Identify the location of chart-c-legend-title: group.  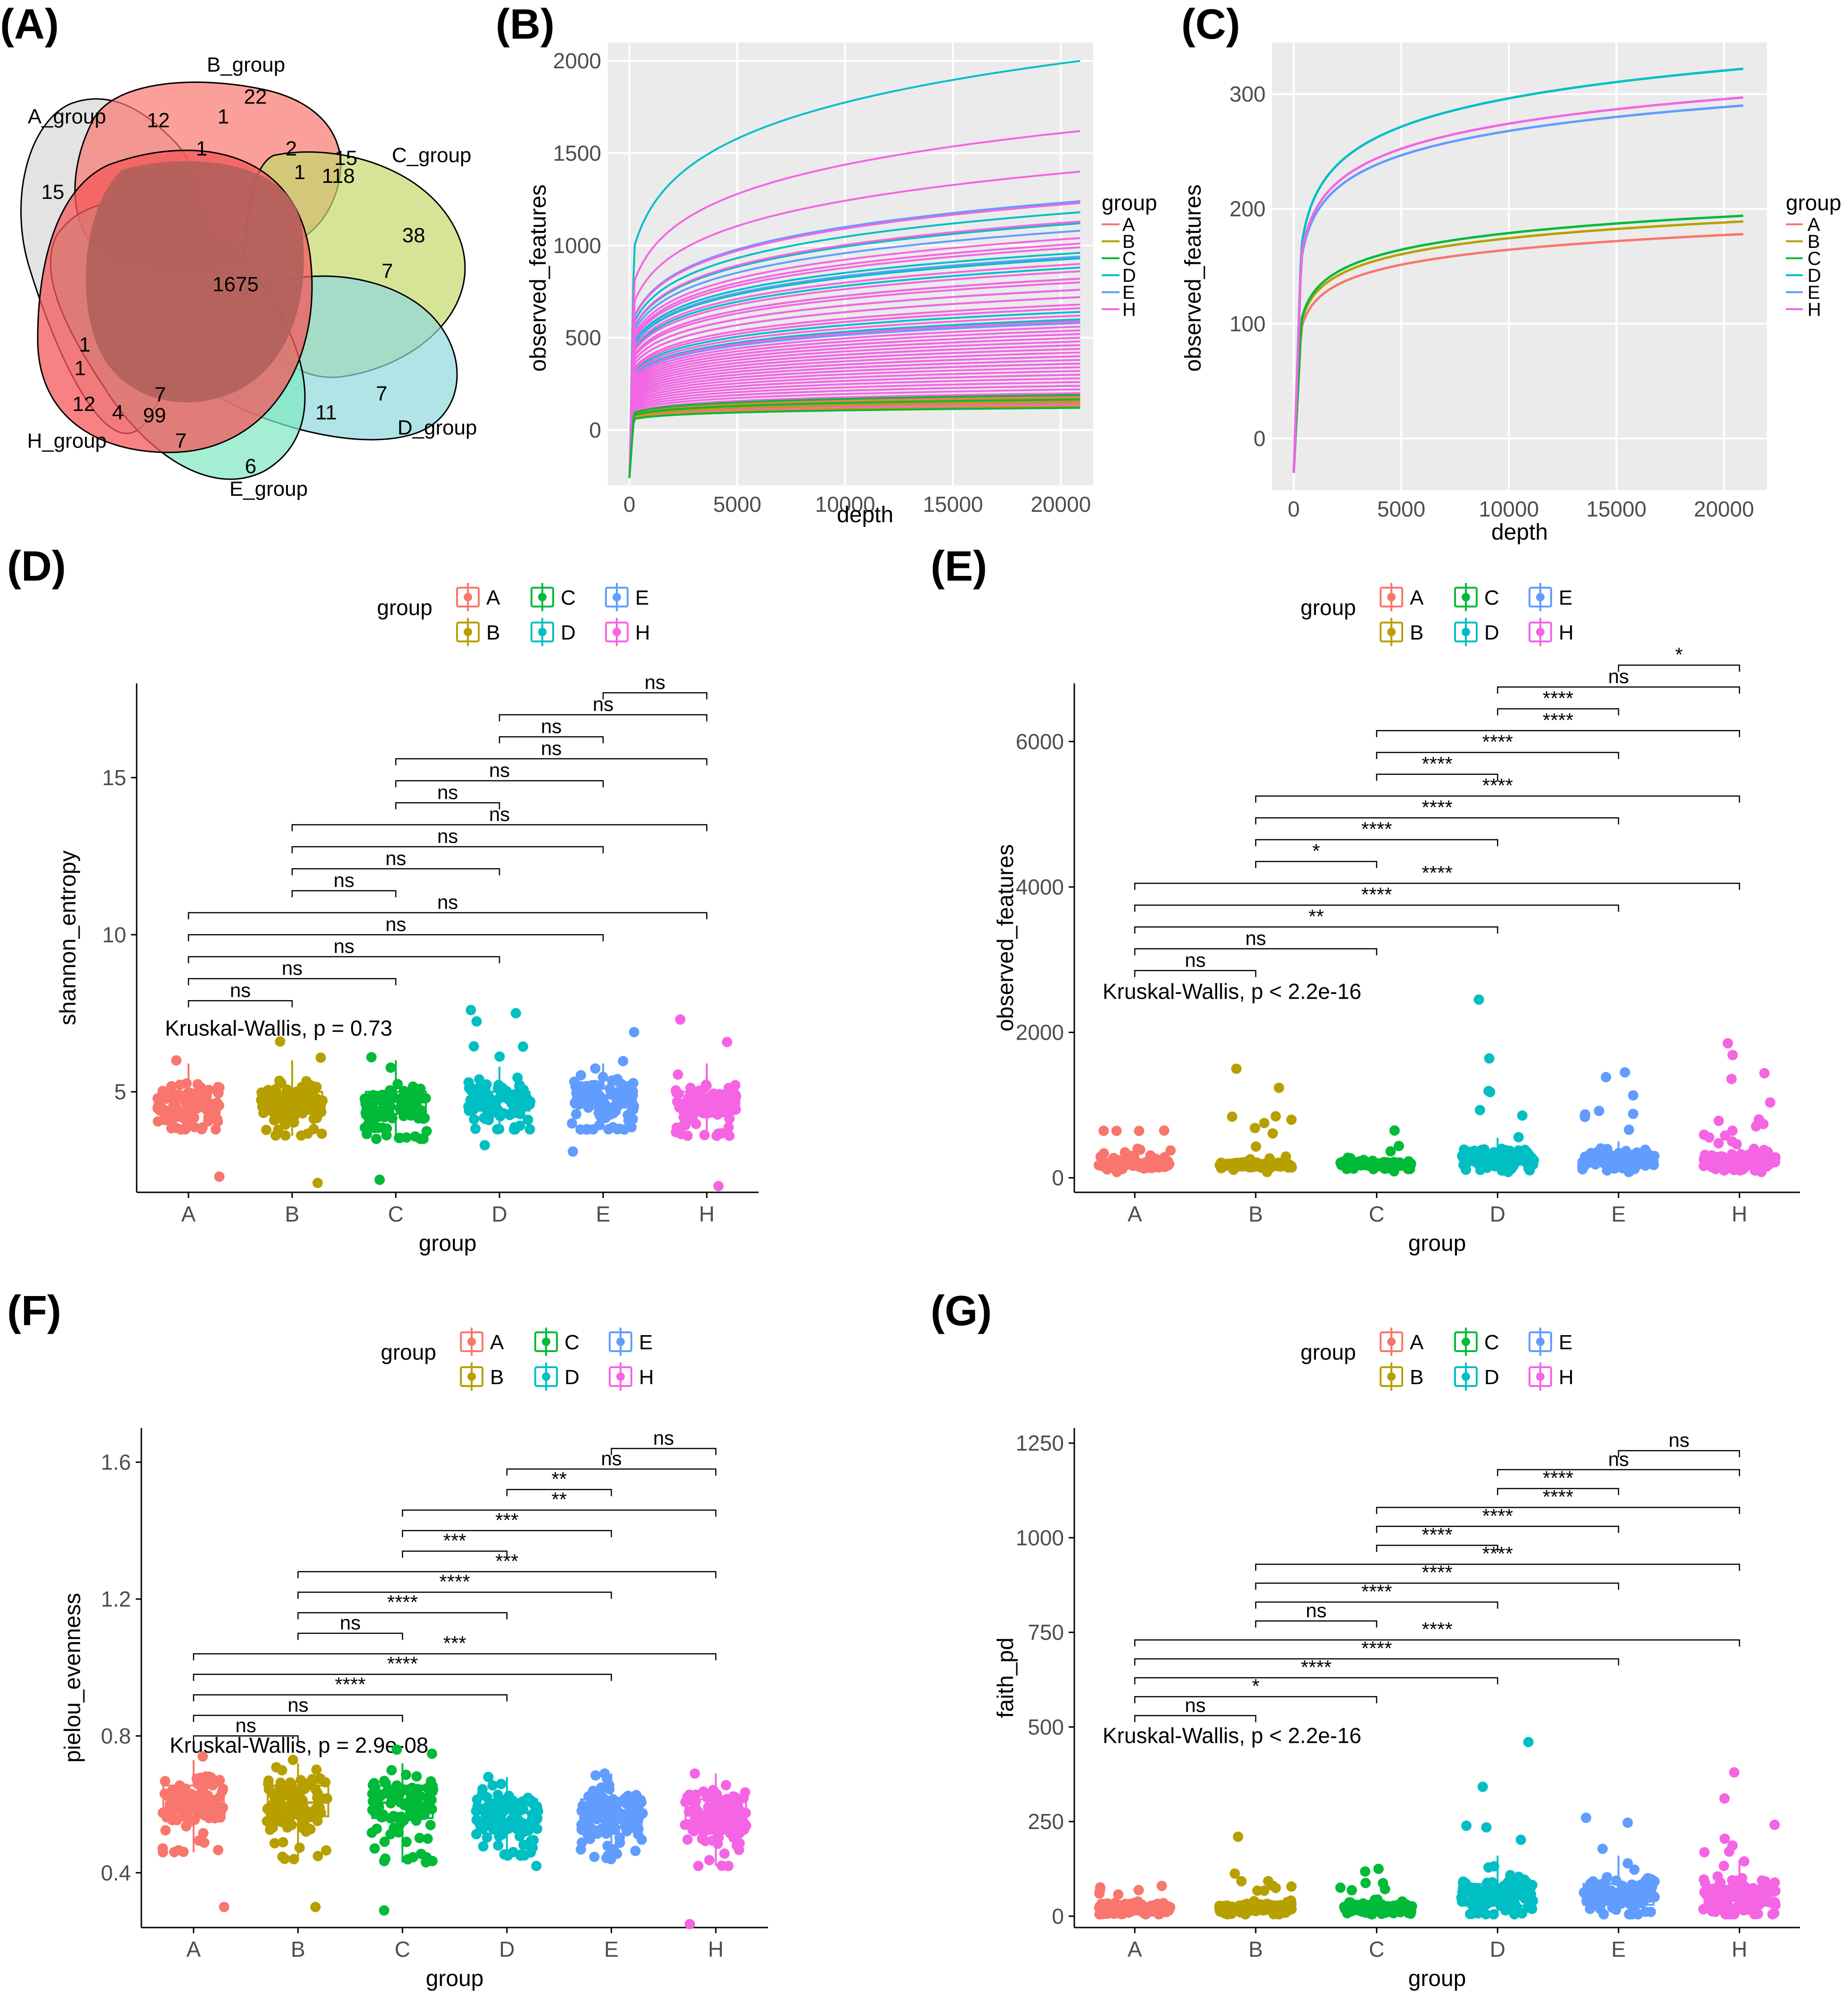
(1813, 202).